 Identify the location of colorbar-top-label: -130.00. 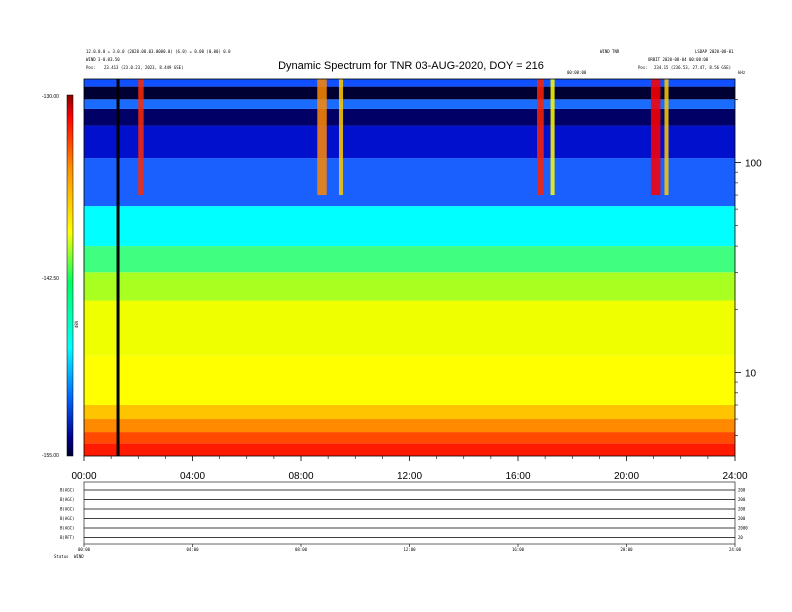
(50, 97).